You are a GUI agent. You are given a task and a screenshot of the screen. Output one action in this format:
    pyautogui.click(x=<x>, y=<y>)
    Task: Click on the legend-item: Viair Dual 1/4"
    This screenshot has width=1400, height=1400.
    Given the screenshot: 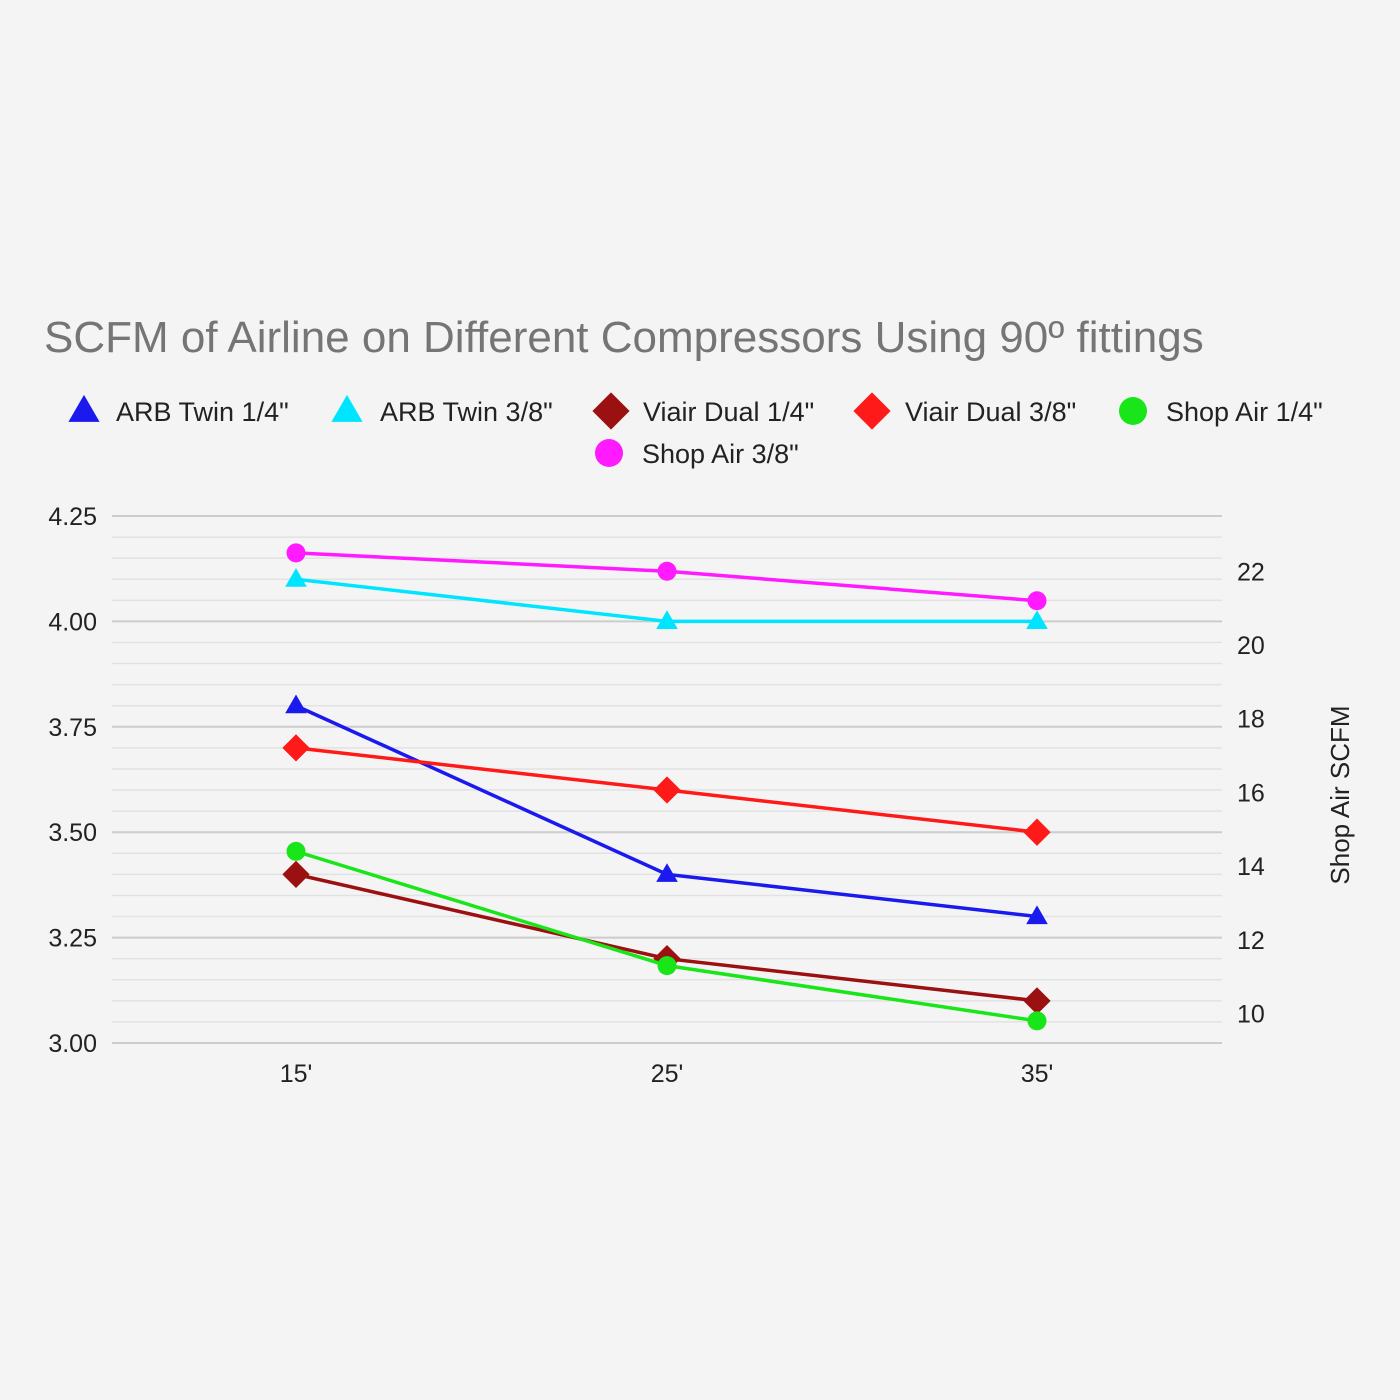 What is the action you would take?
    pyautogui.click(x=703, y=411)
    